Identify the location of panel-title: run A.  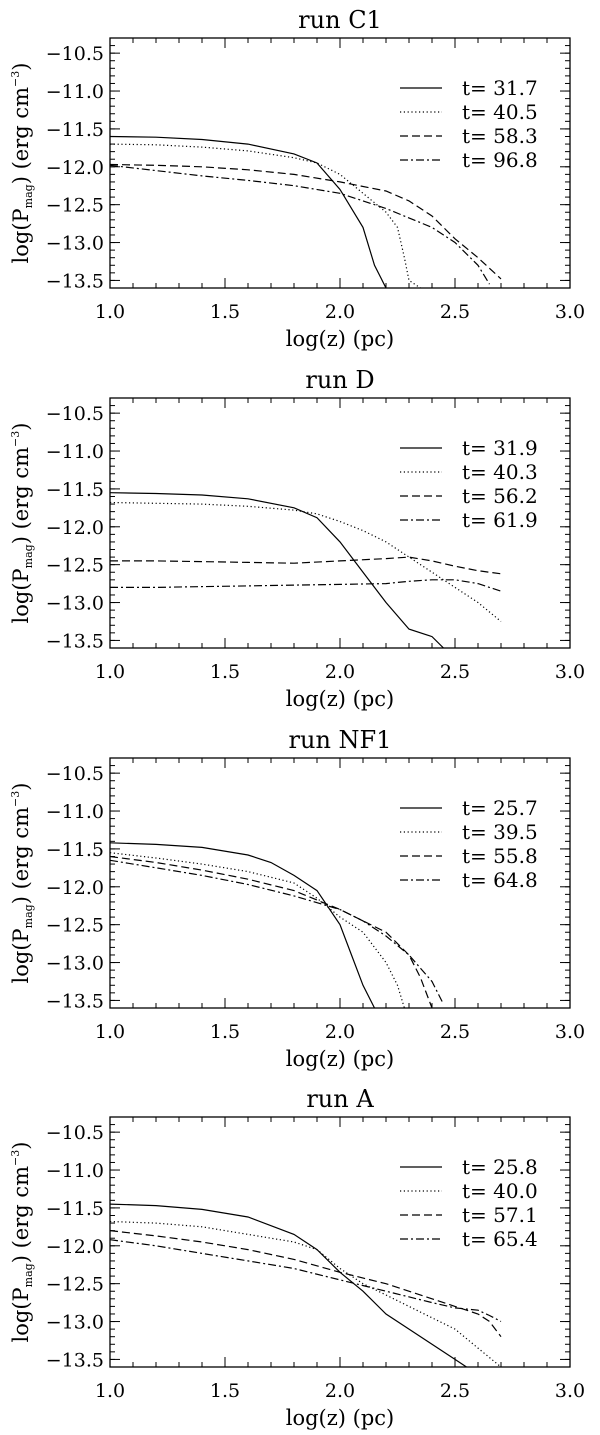
(340, 1099).